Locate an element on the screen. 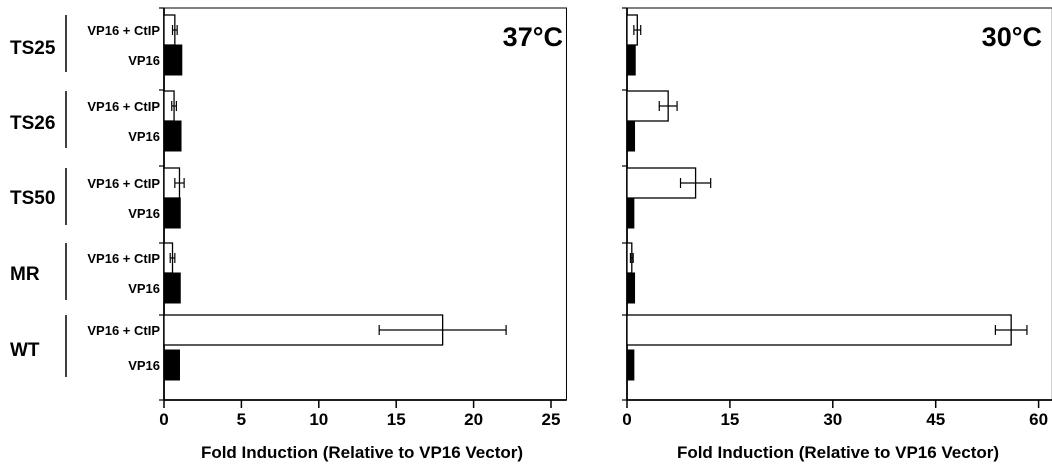 Image resolution: width=1052 pixels, height=470 pixels. panel-title-1: 30°C is located at coordinates (1012, 37).